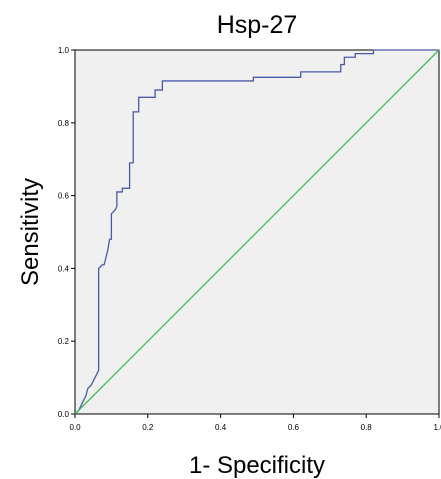  What do you see at coordinates (257, 465) in the screenshot?
I see `x-axis-label: 1- Specificity` at bounding box center [257, 465].